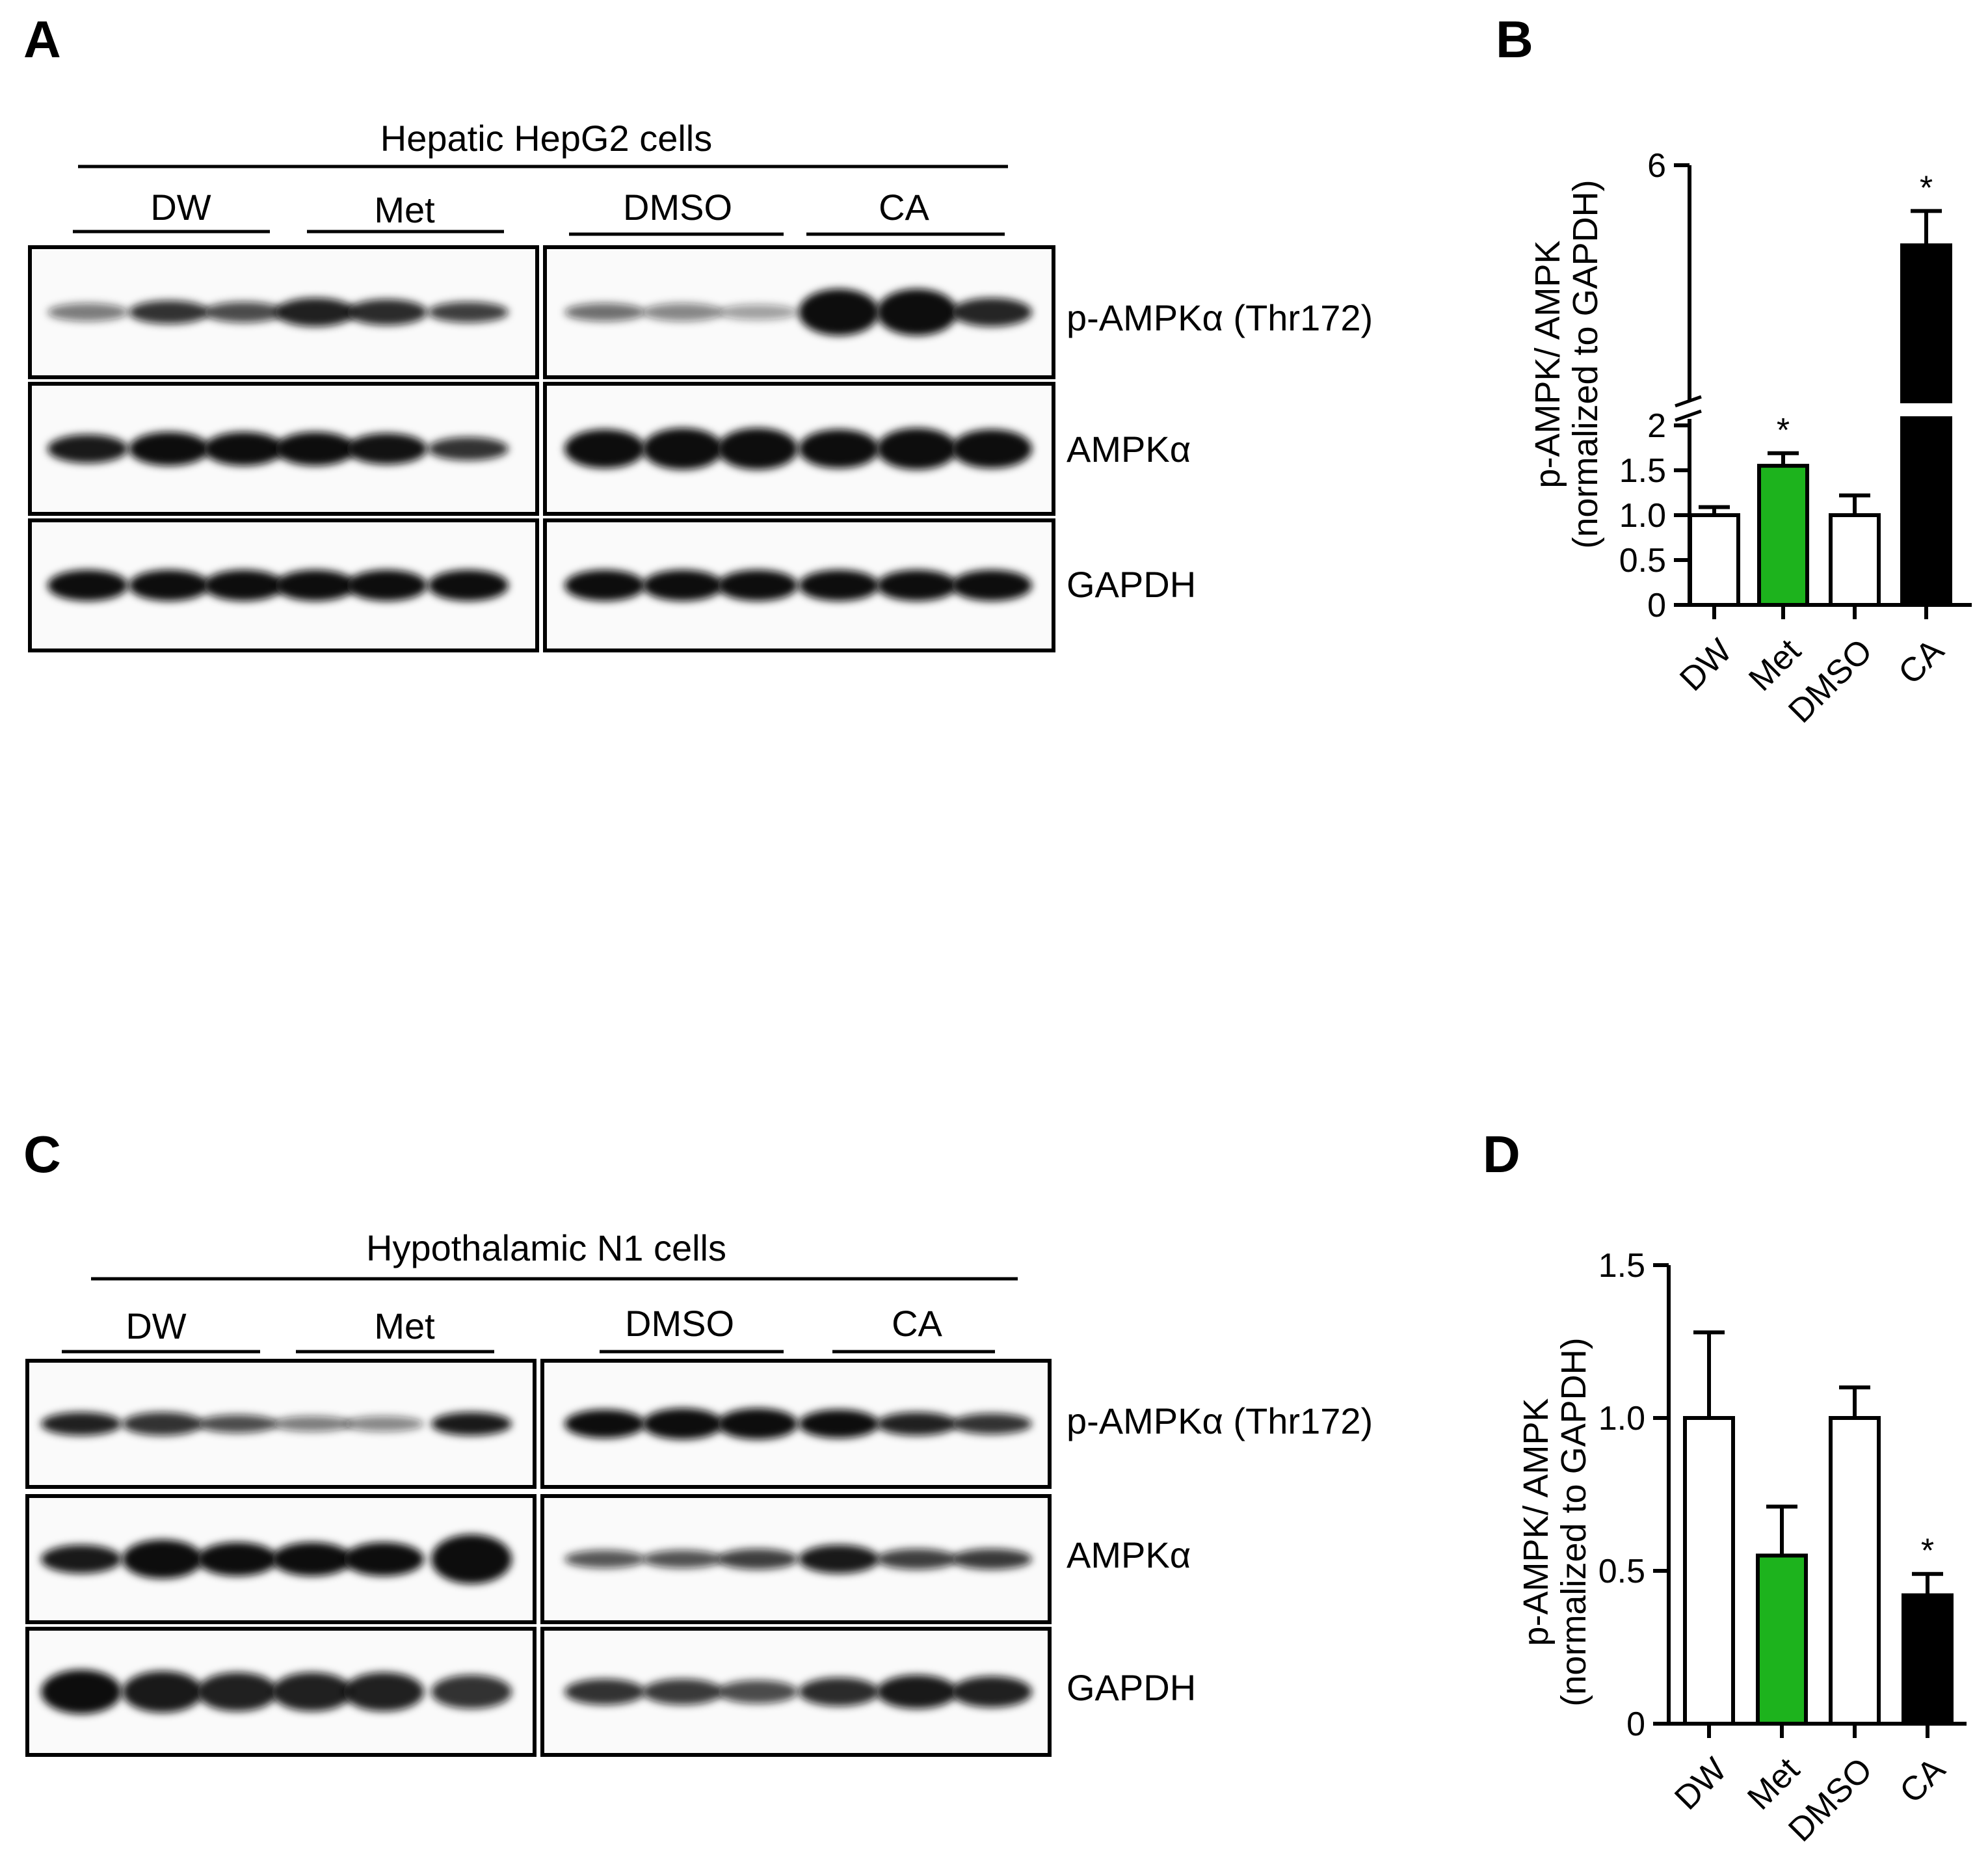 This screenshot has width=1988, height=1872. What do you see at coordinates (383, 1559) in the screenshot?
I see `blot-c-band-r1-l4` at bounding box center [383, 1559].